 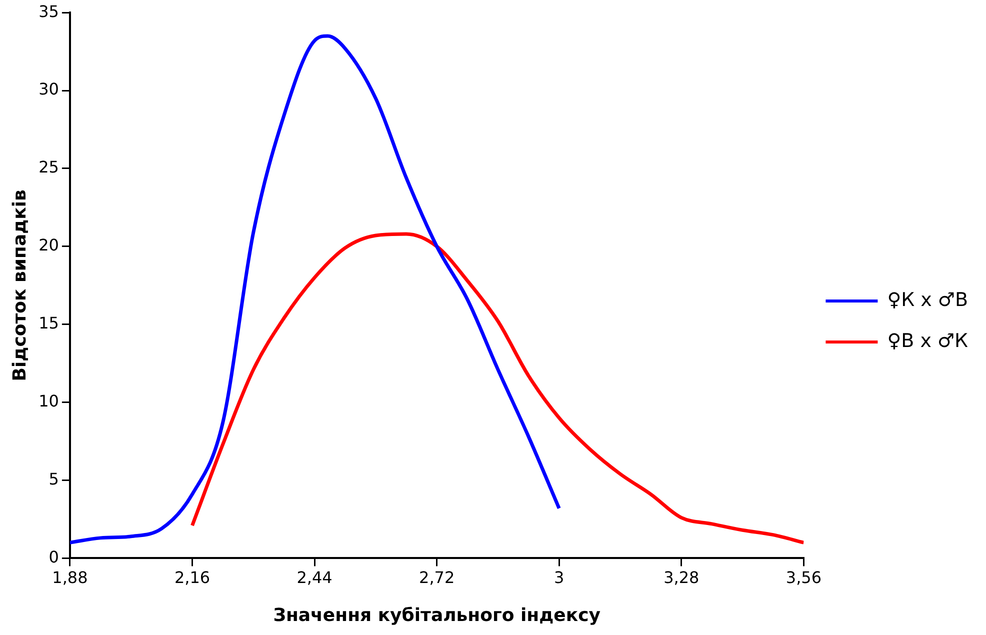 What do you see at coordinates (53, 478) in the screenshot?
I see `y-tick-label: 5` at bounding box center [53, 478].